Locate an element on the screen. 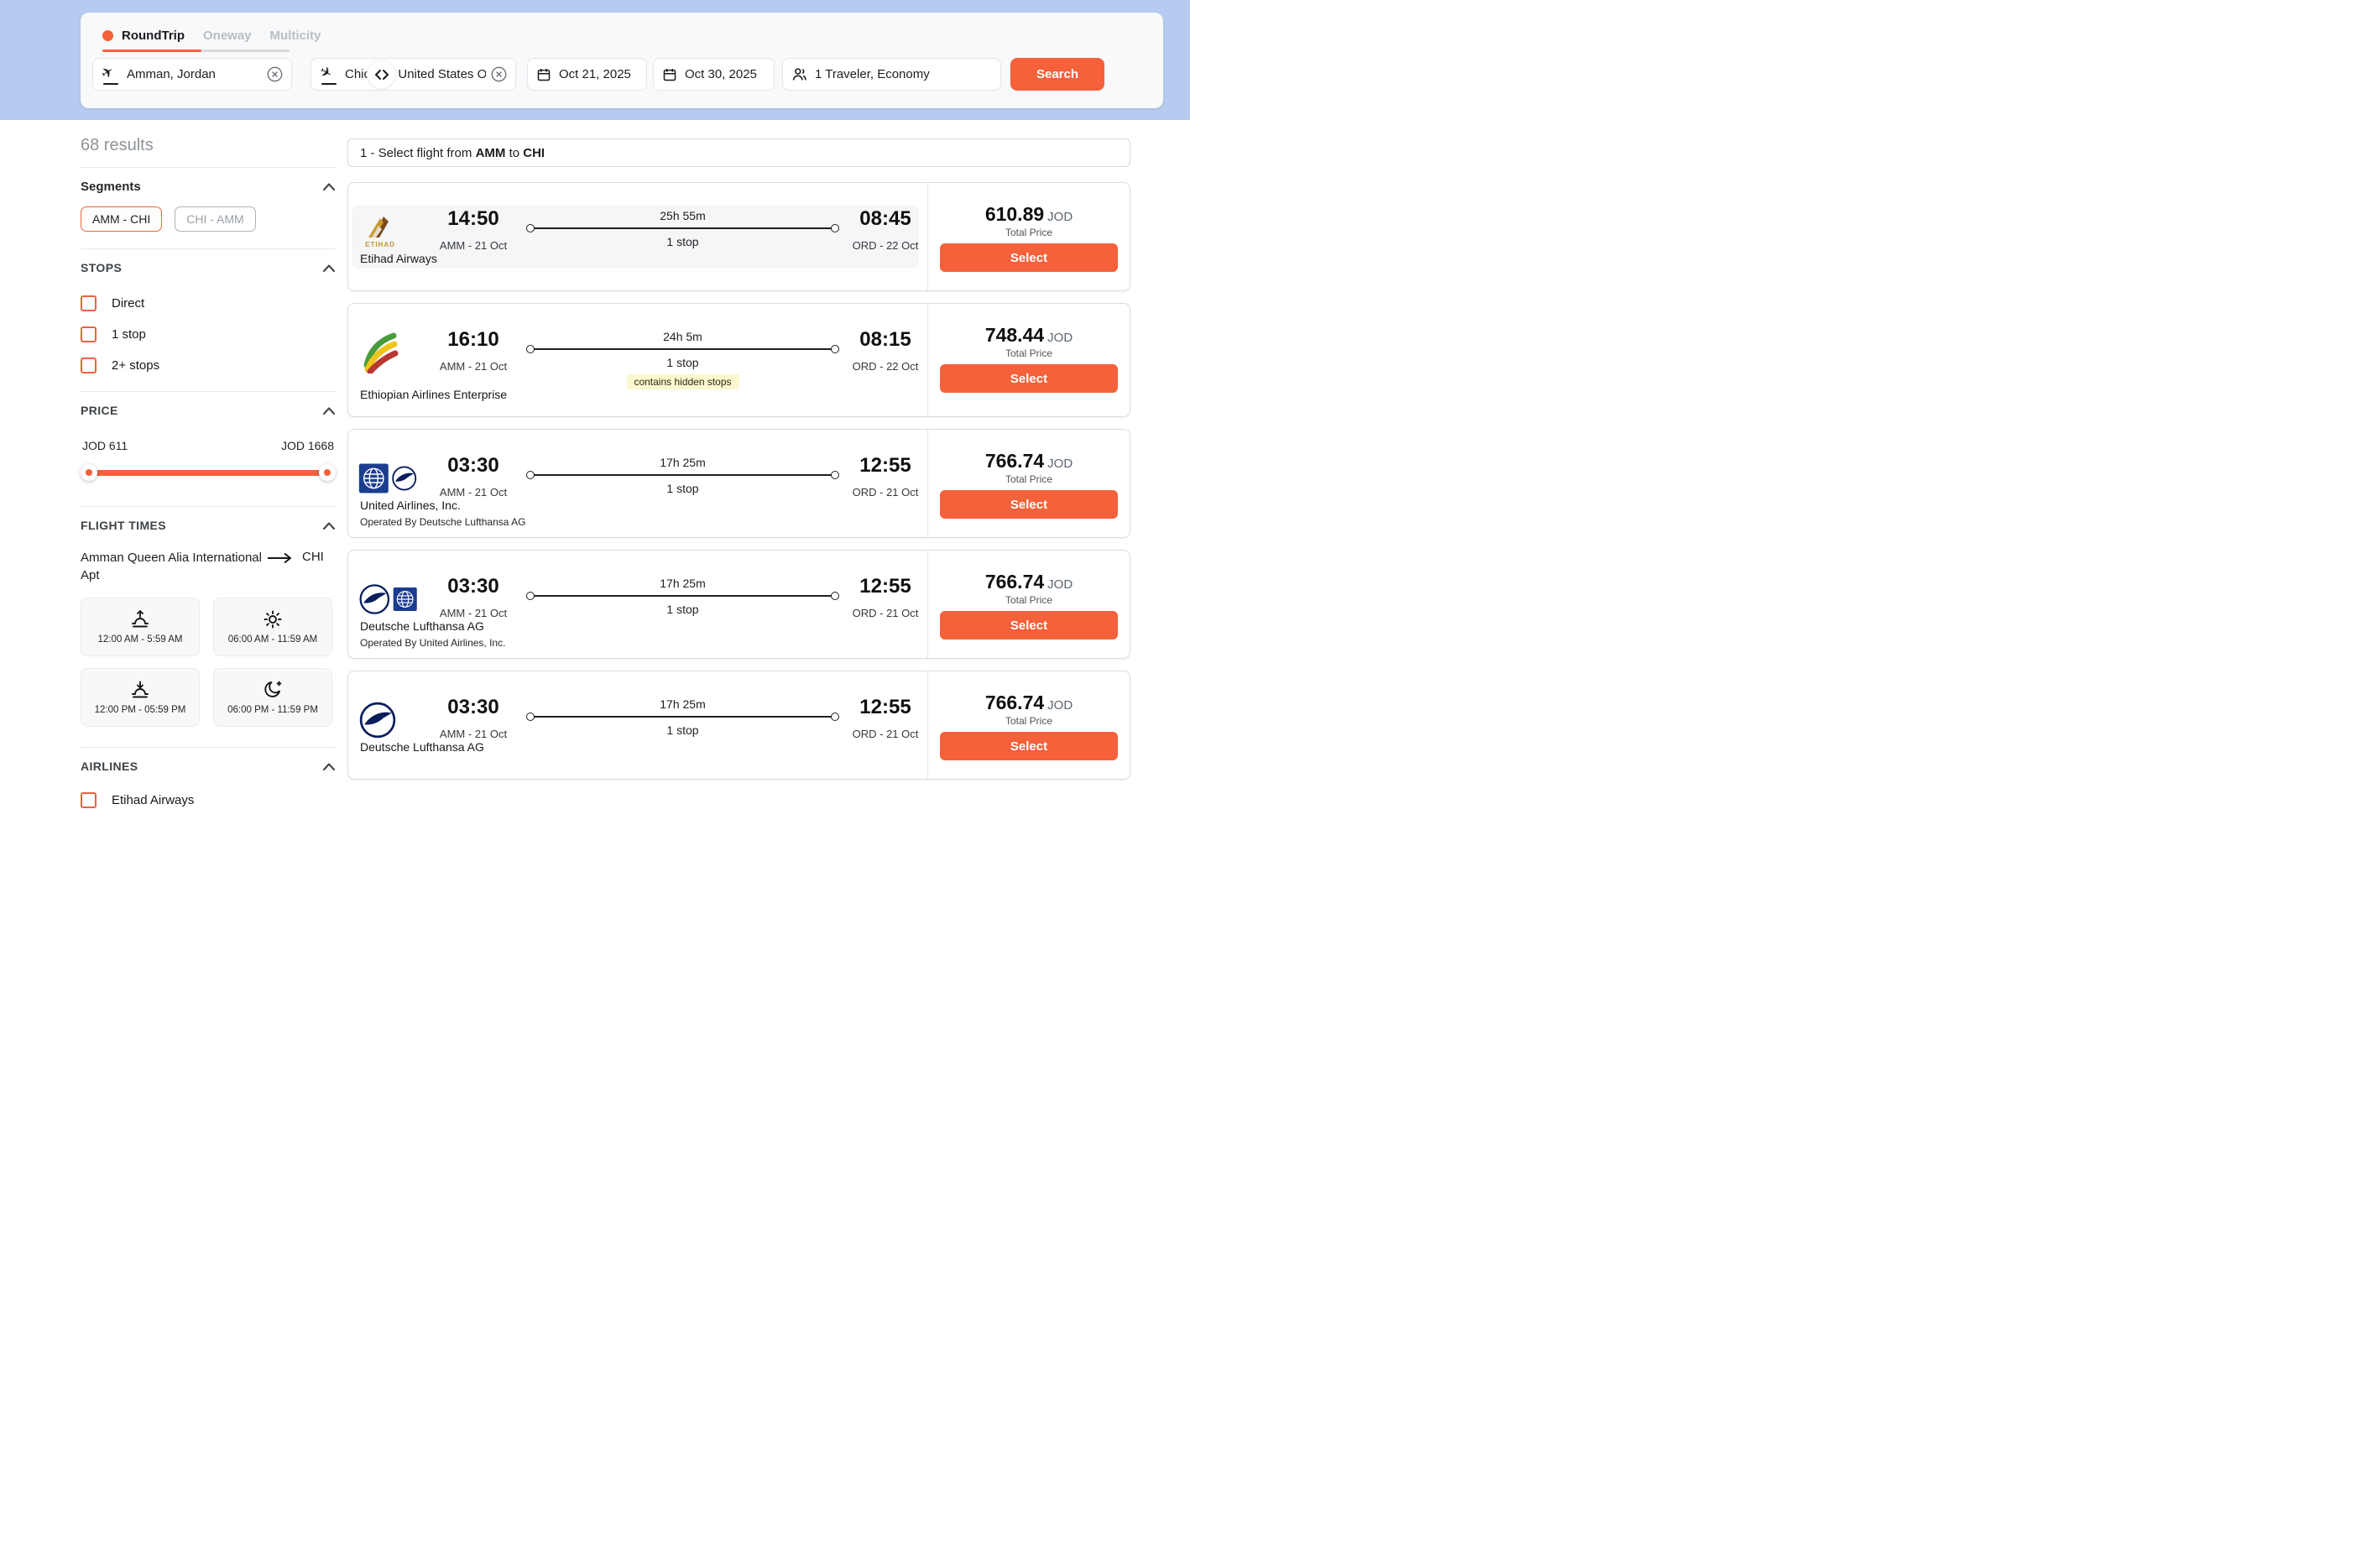 This screenshot has width=2380, height=1561. slider-handle-max is located at coordinates (327, 472).